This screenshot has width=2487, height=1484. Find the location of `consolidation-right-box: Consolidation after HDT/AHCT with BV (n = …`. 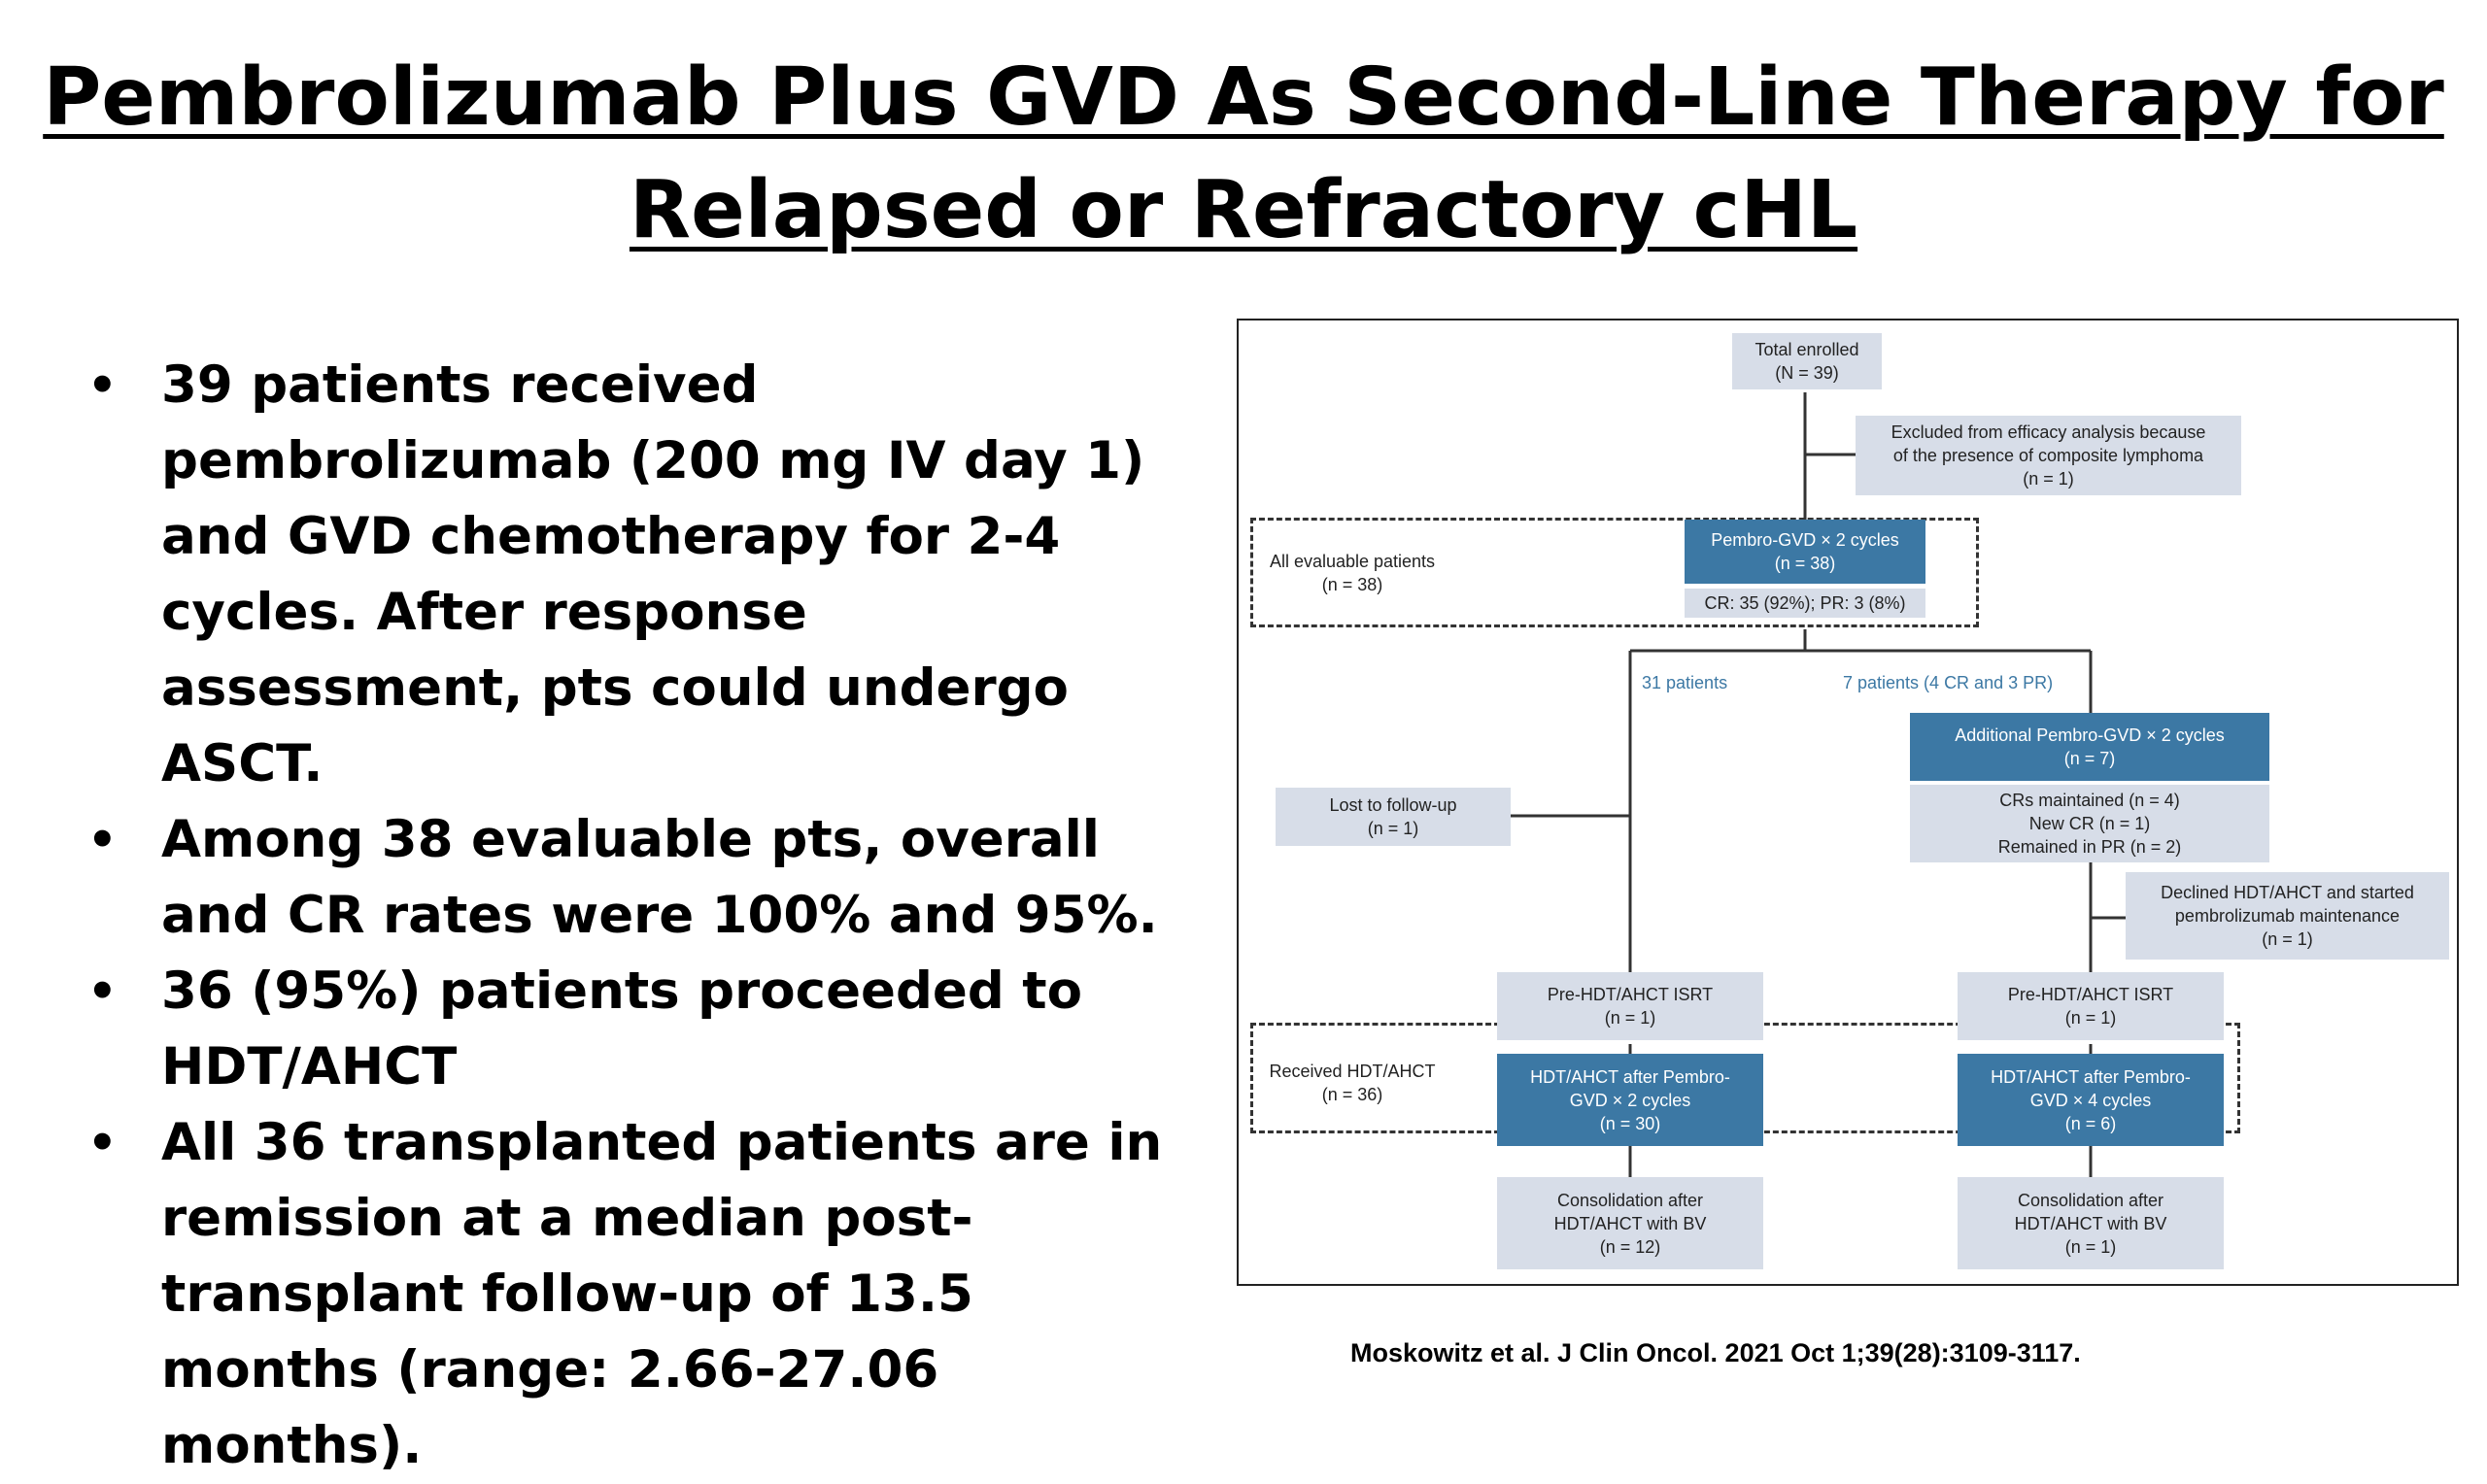

consolidation-right-box: Consolidation after HDT/AHCT with BV (n = … is located at coordinates (2091, 1223).